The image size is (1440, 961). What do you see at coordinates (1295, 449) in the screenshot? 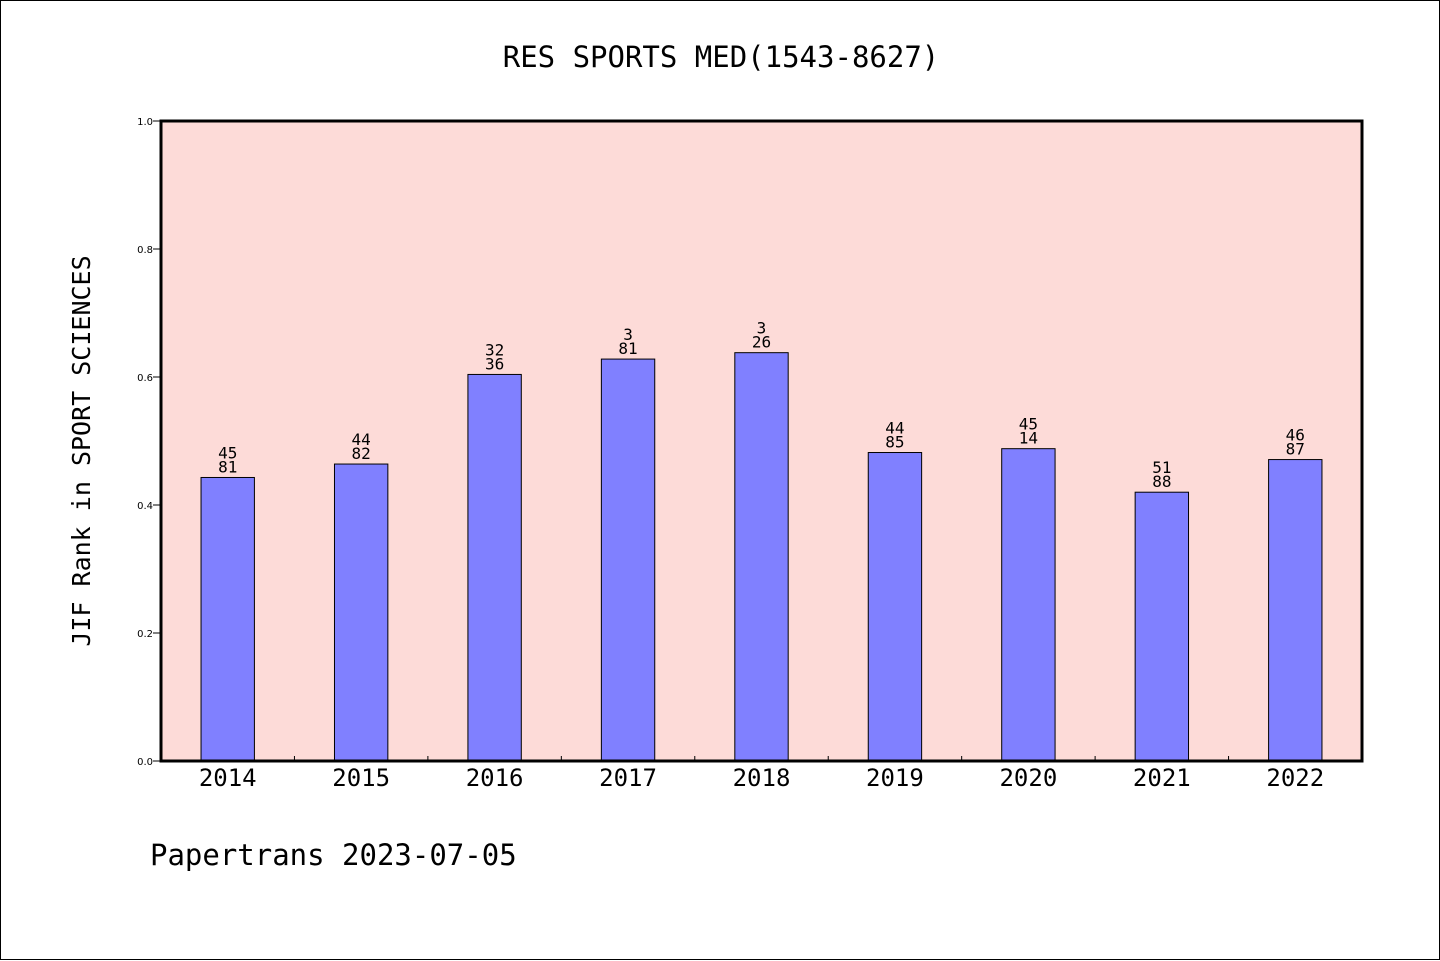
I see `bar-label-bottom-2022: 87` at bounding box center [1295, 449].